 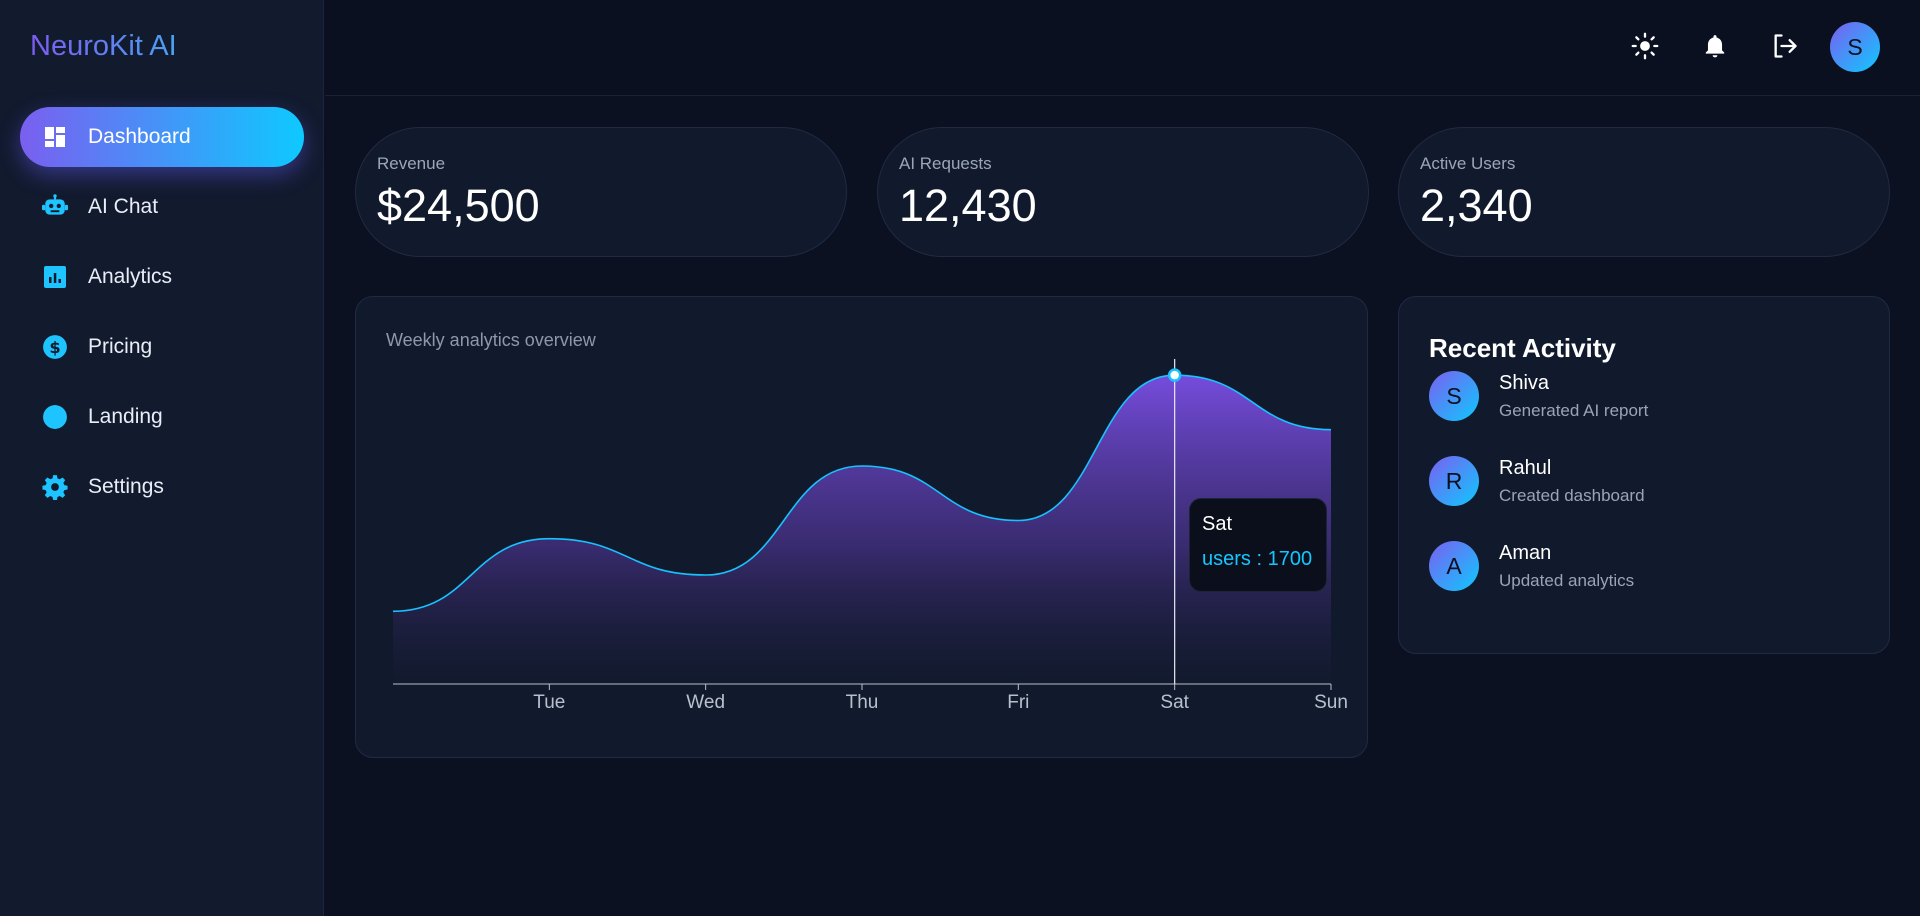 I want to click on sidebar-item-label: Dashboard, so click(x=139, y=136).